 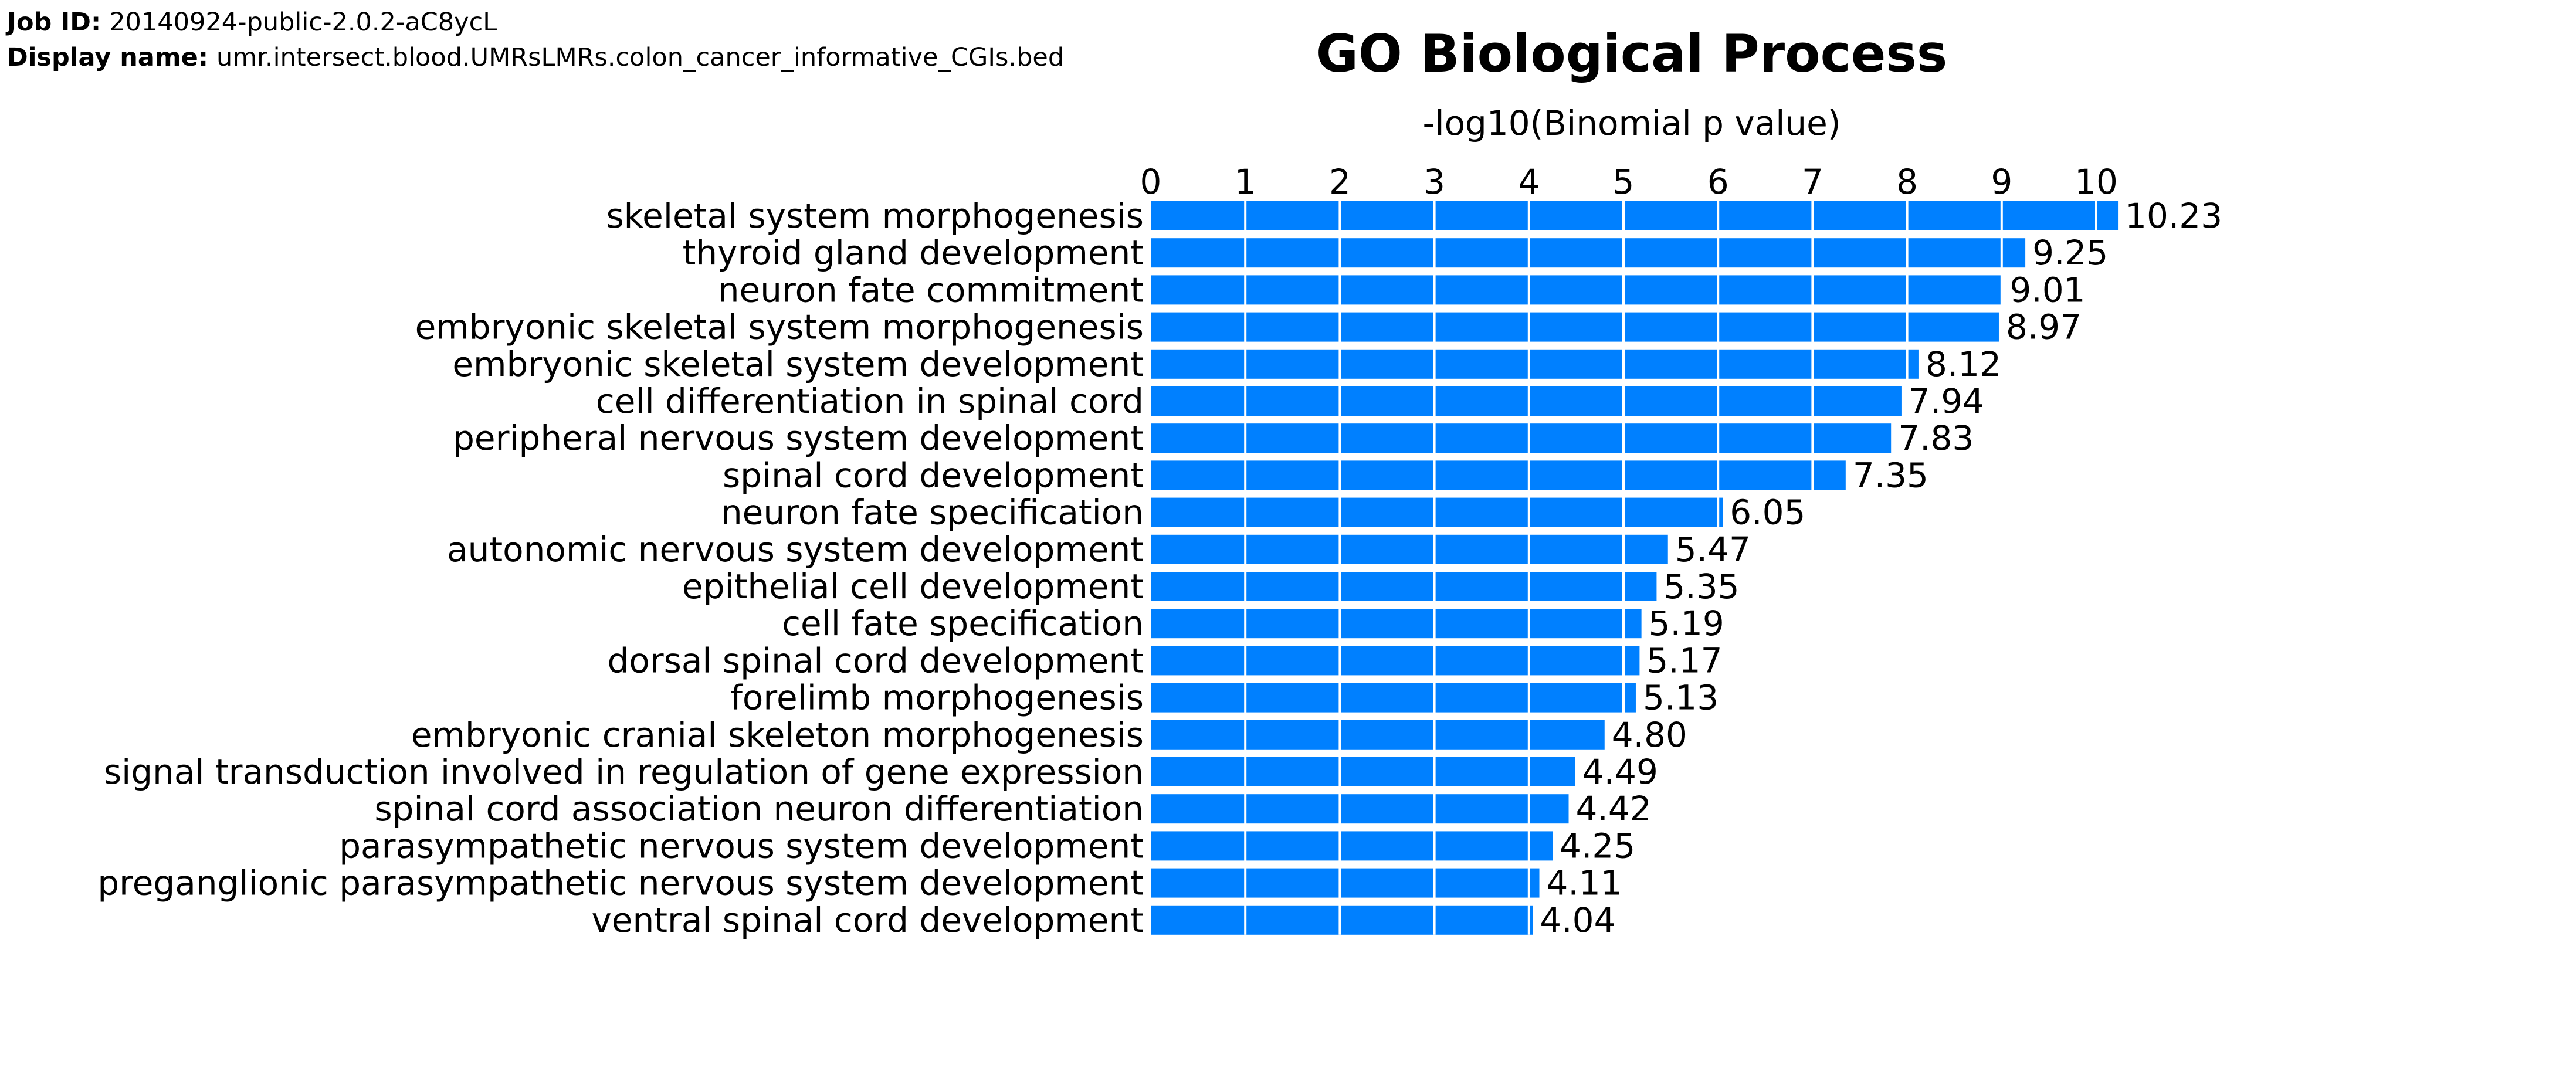 I want to click on category-label: spinal cord development, so click(x=934, y=475).